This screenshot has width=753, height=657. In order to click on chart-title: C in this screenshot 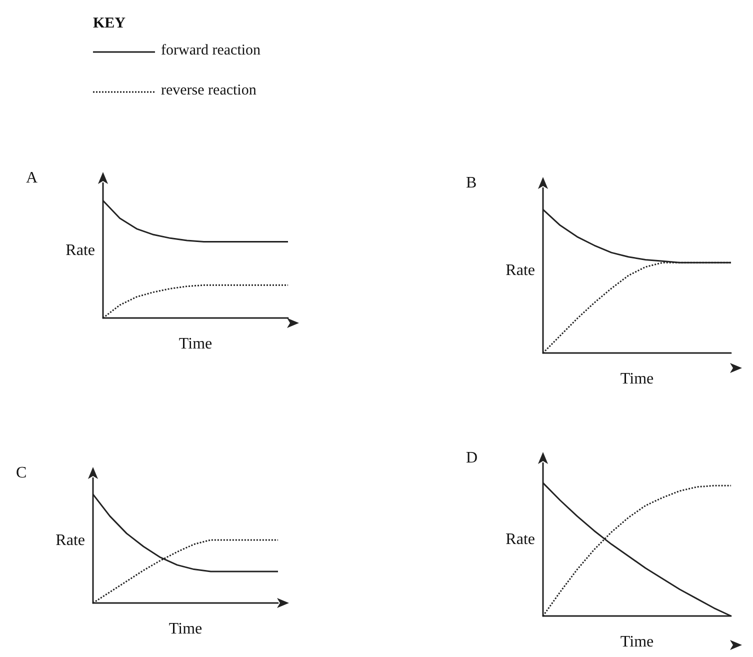, I will do `click(21, 473)`.